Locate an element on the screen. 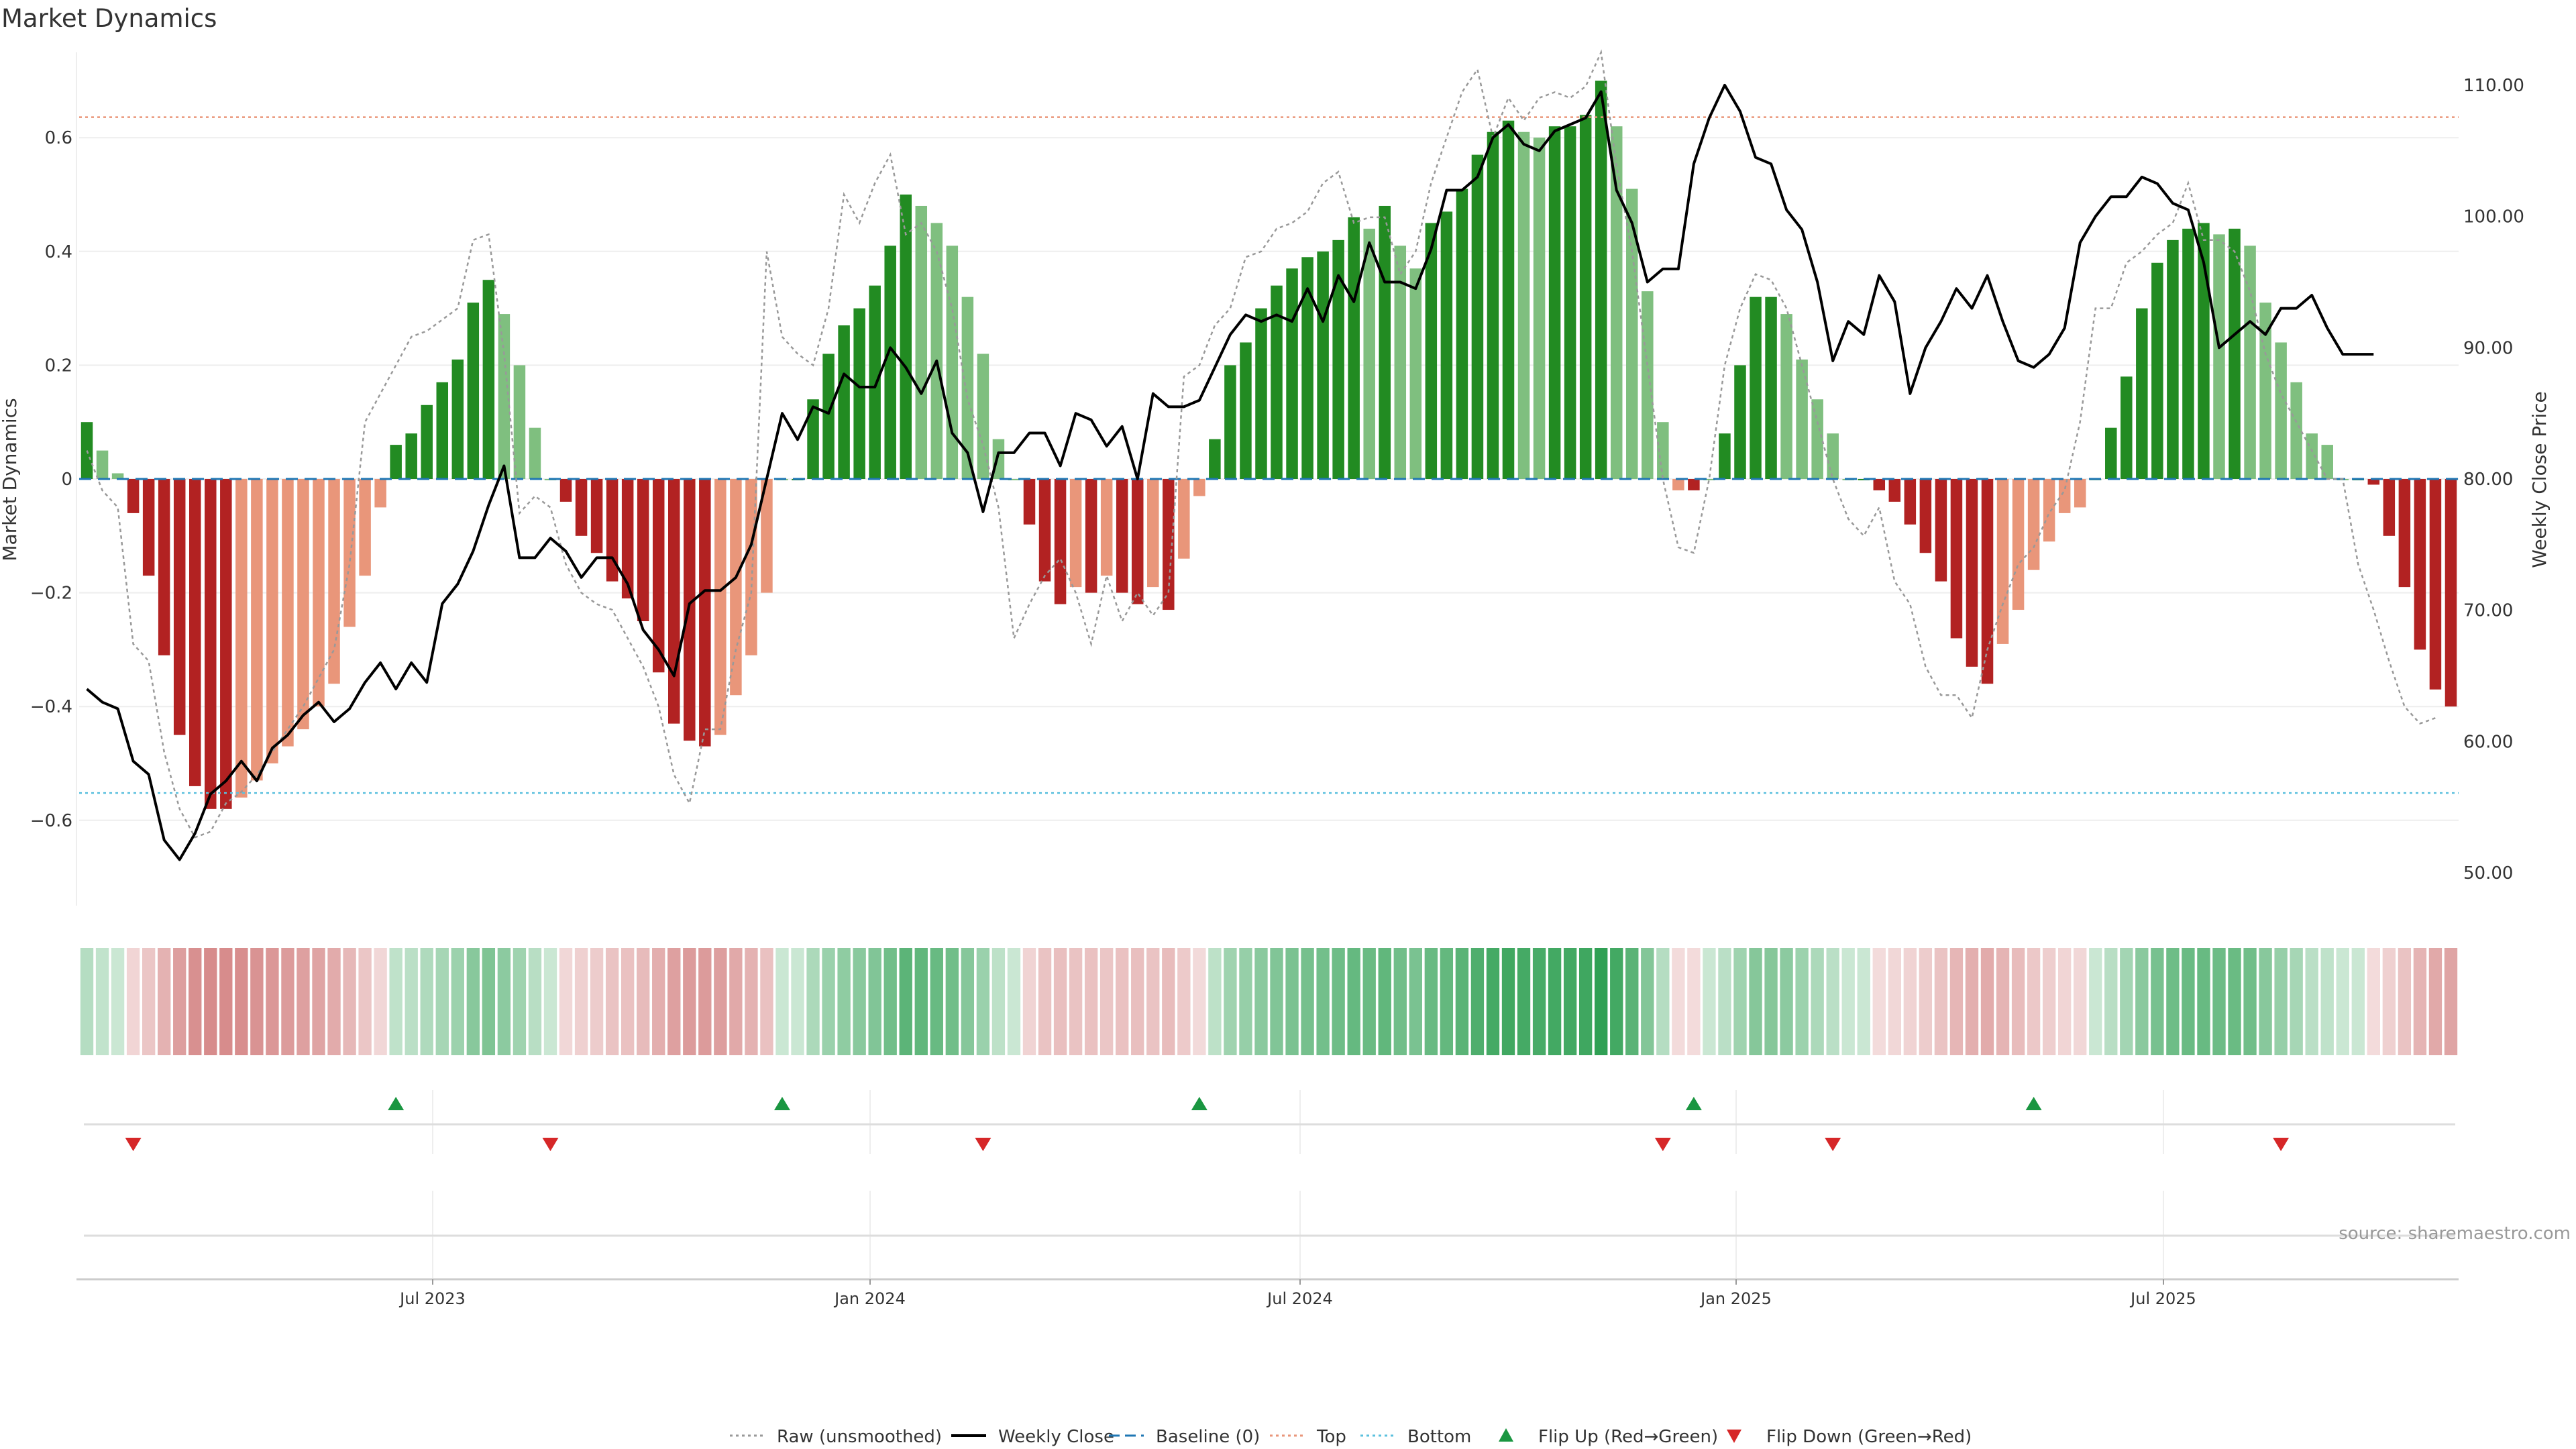  right-tick-label: 110.00 is located at coordinates (2493, 86).